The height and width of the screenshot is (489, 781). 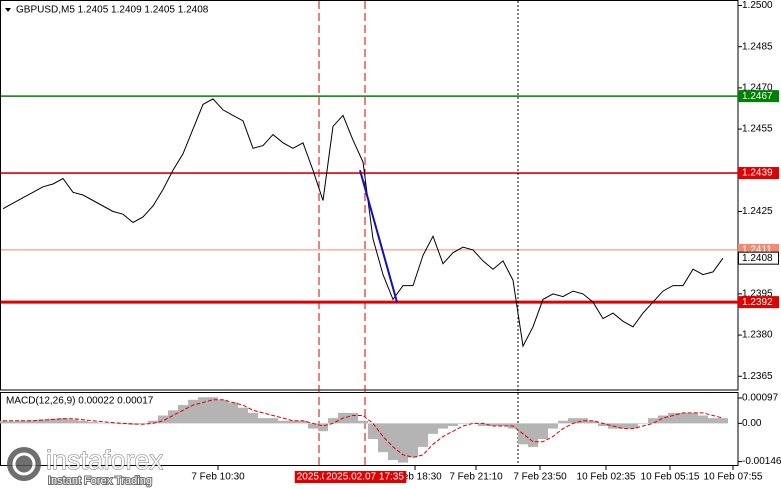 I want to click on level-label: 1.2439, so click(x=757, y=173).